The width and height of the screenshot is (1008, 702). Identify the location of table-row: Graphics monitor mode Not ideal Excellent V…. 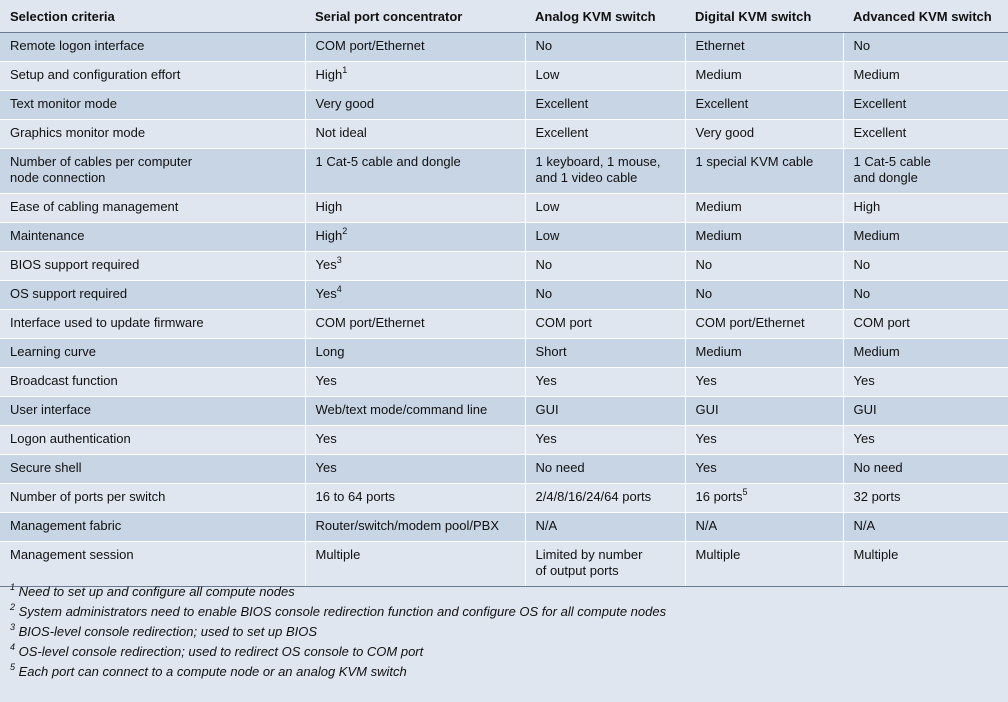
(504, 134).